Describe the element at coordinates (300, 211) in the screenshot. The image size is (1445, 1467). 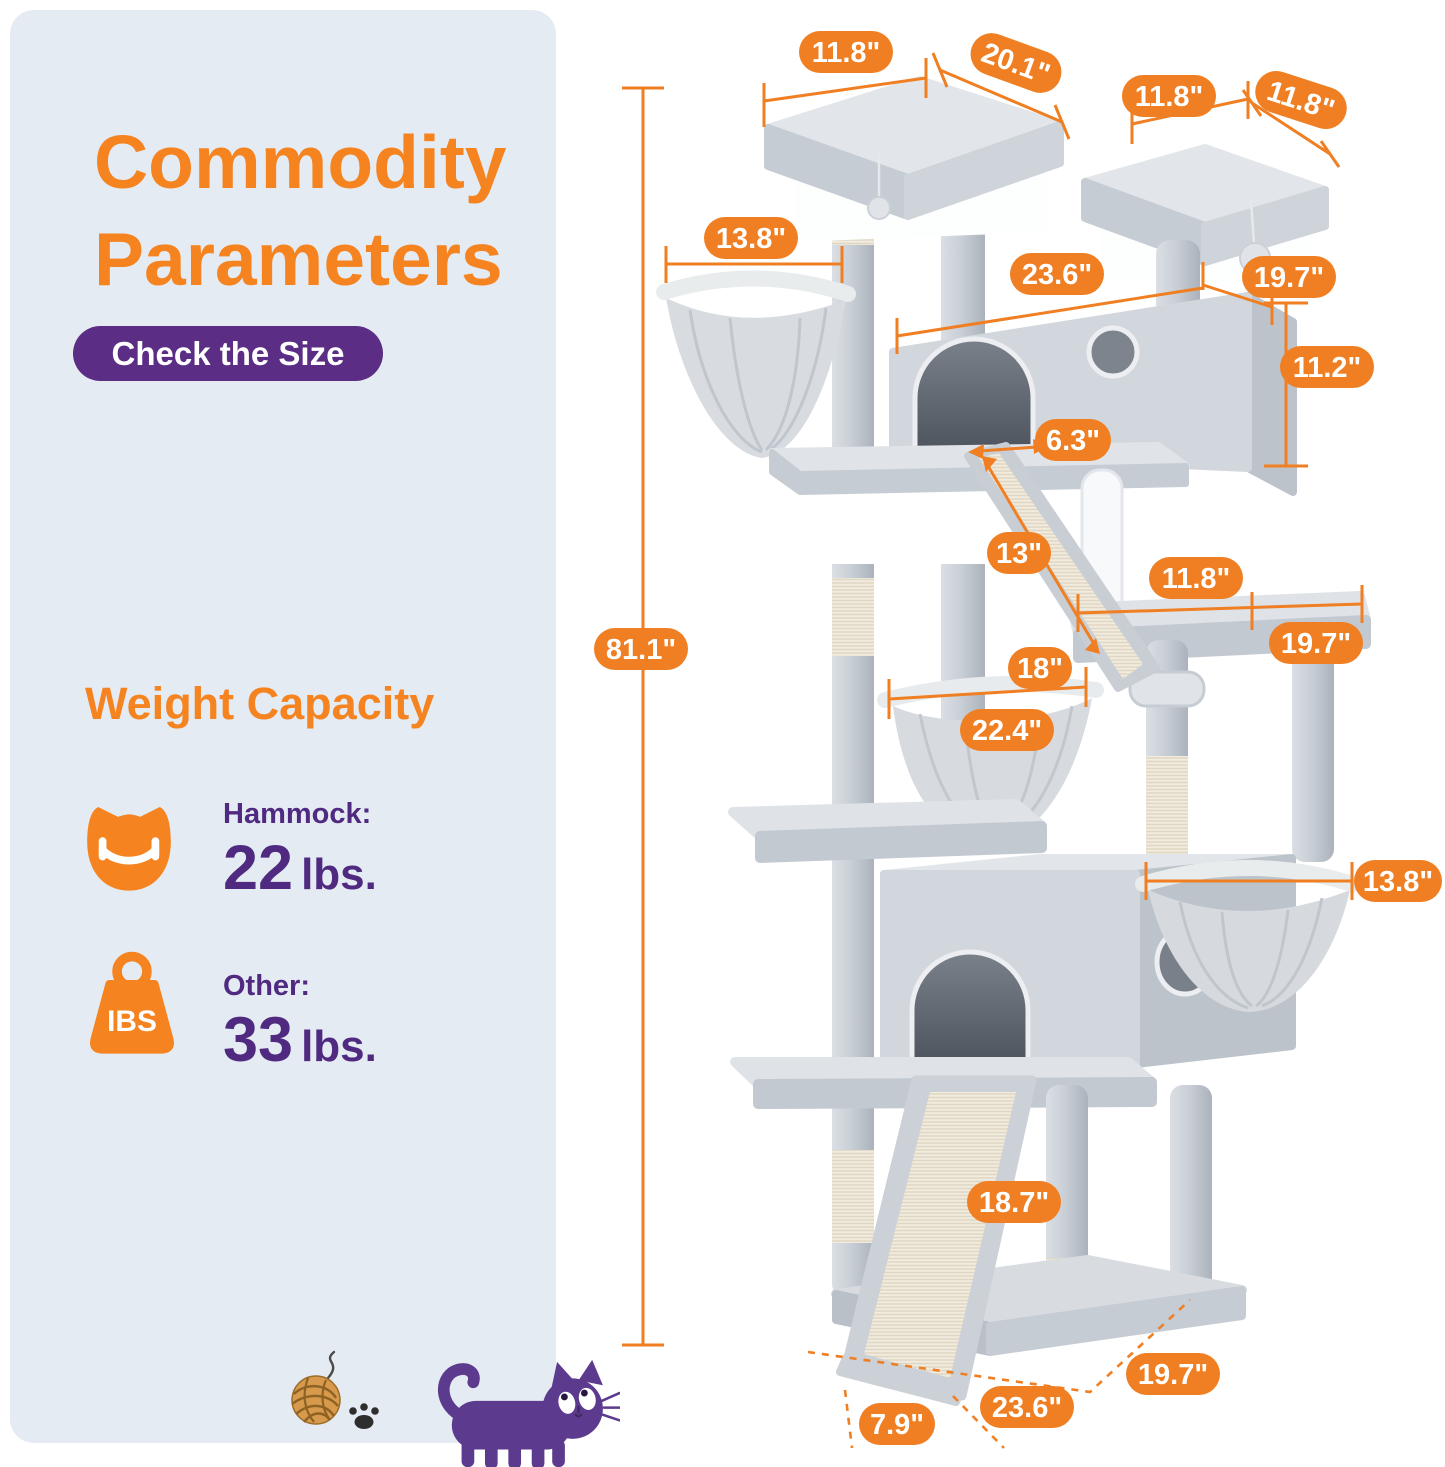
I see `page-title: Commodity Parameters` at that location.